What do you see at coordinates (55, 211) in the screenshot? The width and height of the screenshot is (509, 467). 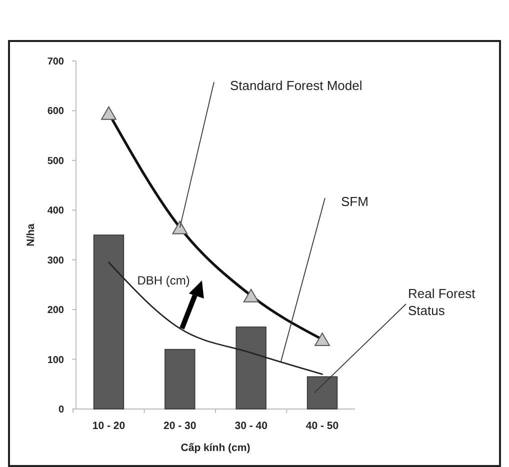 I see `y-tick-label: 400` at bounding box center [55, 211].